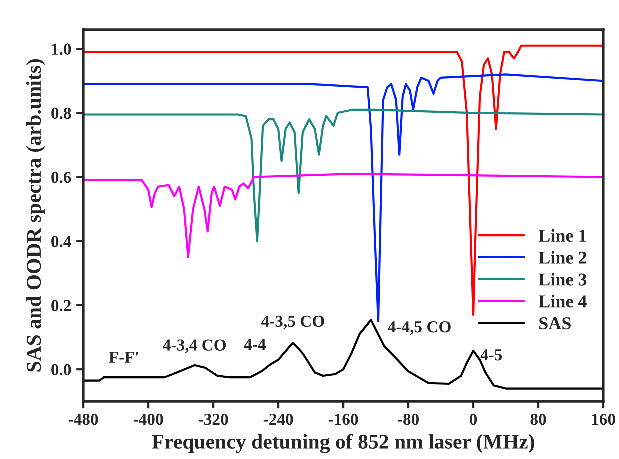  What do you see at coordinates (62, 178) in the screenshot?
I see `y-tick-label: 0.6` at bounding box center [62, 178].